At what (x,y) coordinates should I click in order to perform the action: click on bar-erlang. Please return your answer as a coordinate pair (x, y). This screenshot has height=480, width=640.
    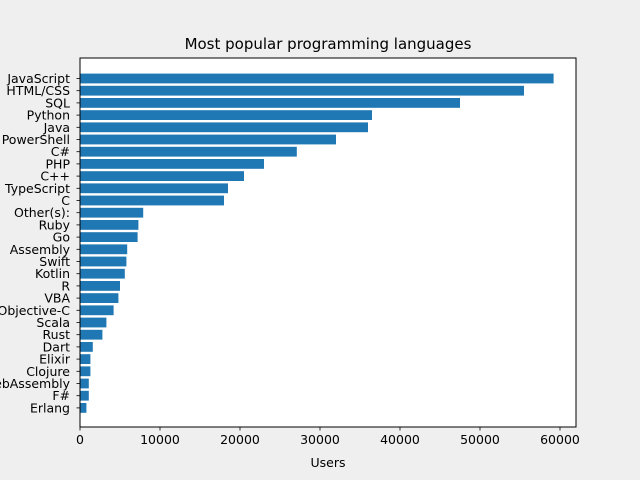
    Looking at the image, I should click on (83, 408).